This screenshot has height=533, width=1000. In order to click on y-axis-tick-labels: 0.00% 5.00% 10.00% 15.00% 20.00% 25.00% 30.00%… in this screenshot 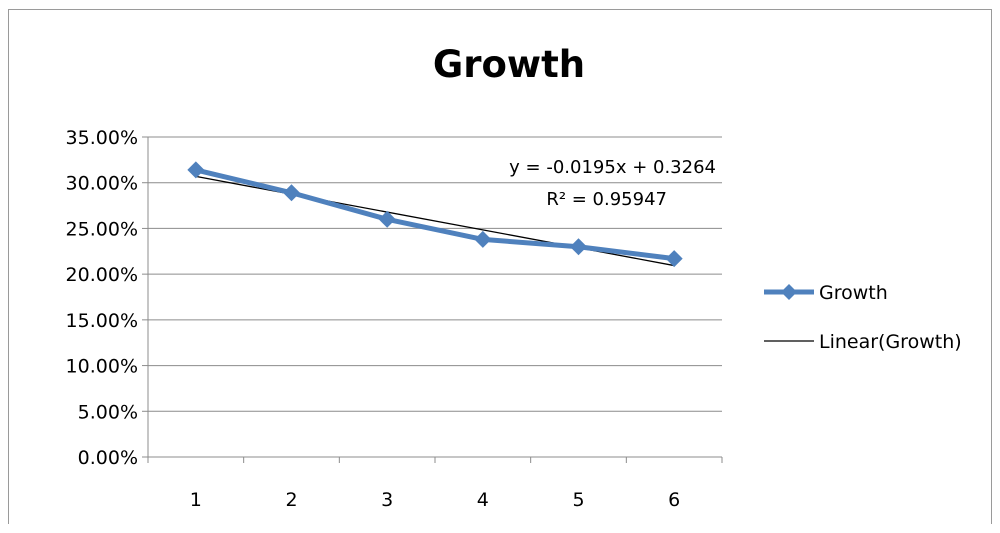, I will do `click(102, 298)`.